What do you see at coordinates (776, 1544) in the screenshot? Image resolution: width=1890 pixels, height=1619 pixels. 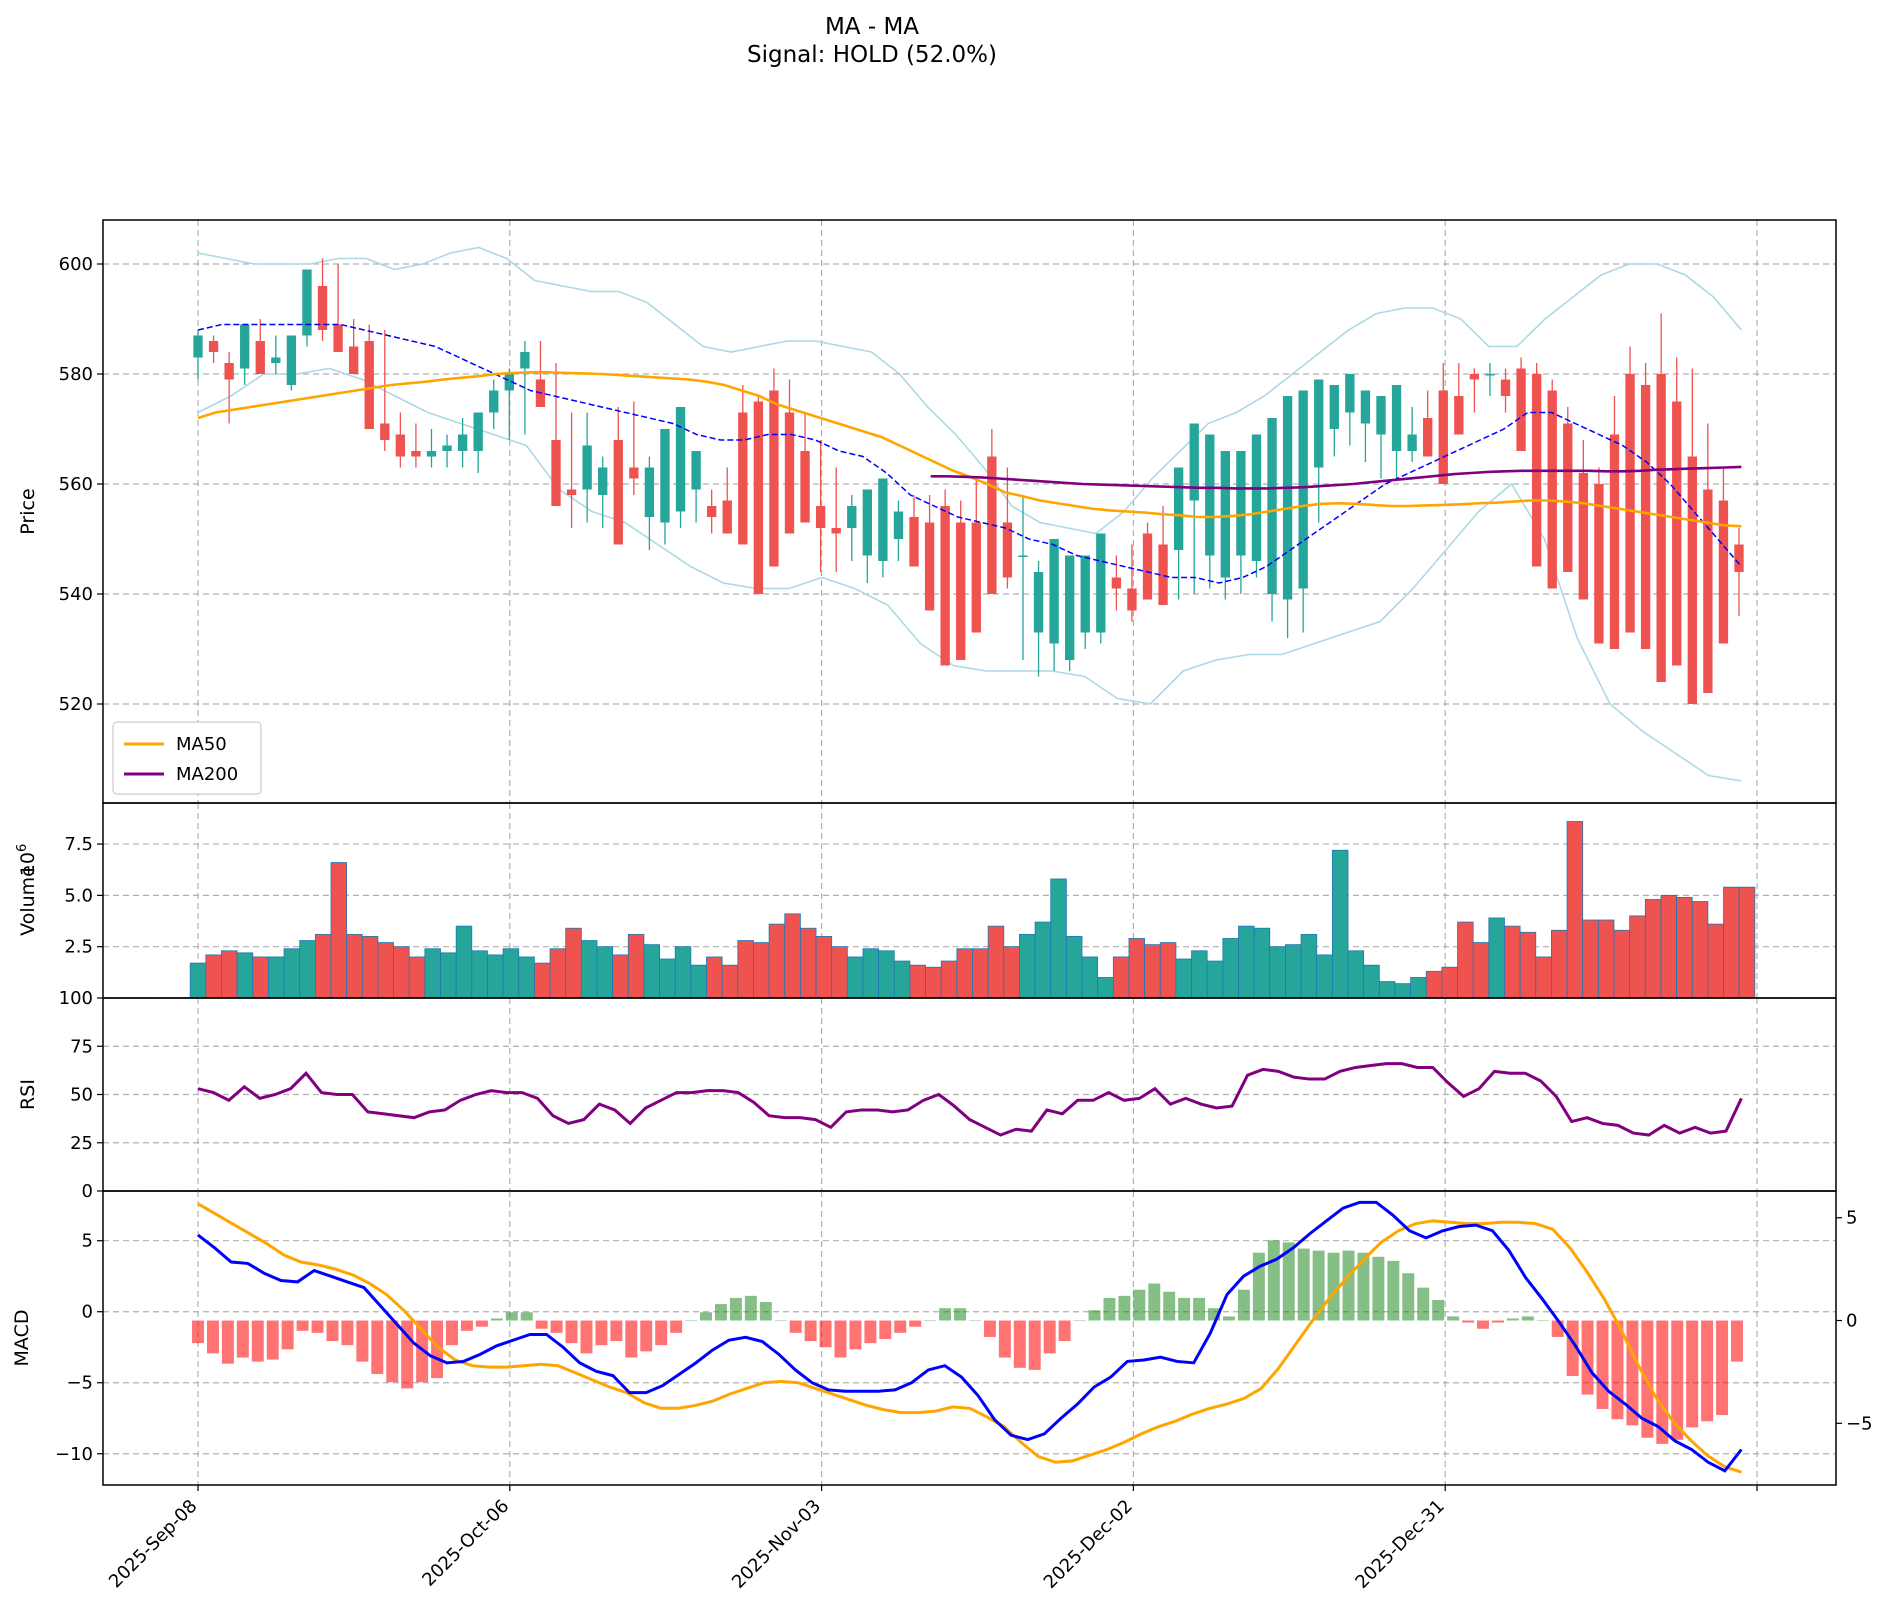 I see `x-tick-label: 2025-Nov-03` at bounding box center [776, 1544].